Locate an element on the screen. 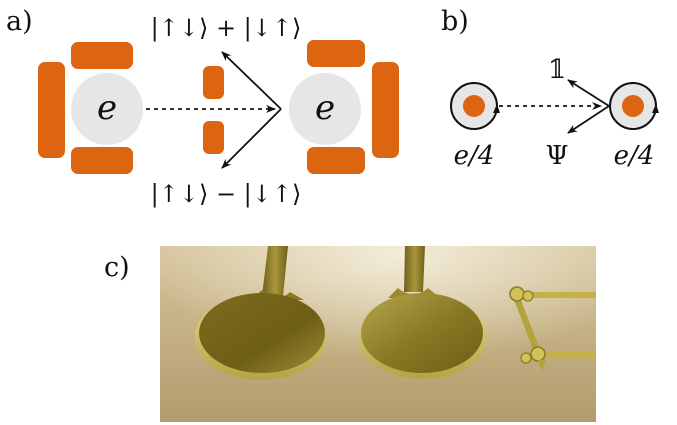 This screenshot has height=425, width=677. gate-left-outer is located at coordinates (51, 110).